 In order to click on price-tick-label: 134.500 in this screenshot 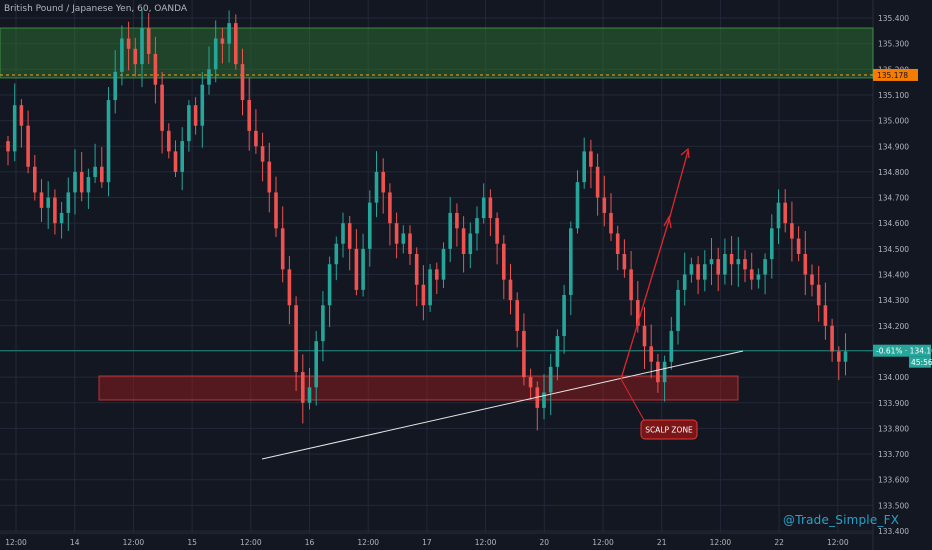, I will do `click(893, 249)`.